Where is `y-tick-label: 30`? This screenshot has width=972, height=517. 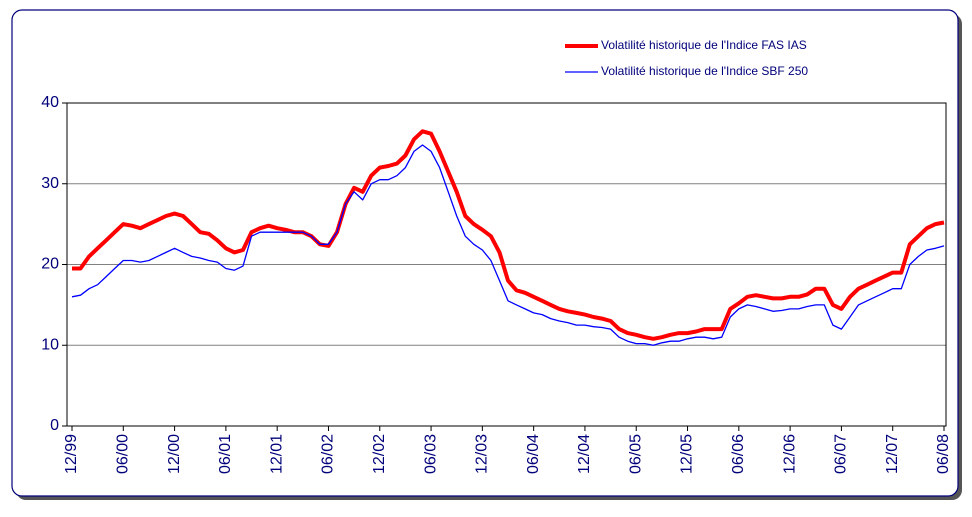 y-tick-label: 30 is located at coordinates (50, 183).